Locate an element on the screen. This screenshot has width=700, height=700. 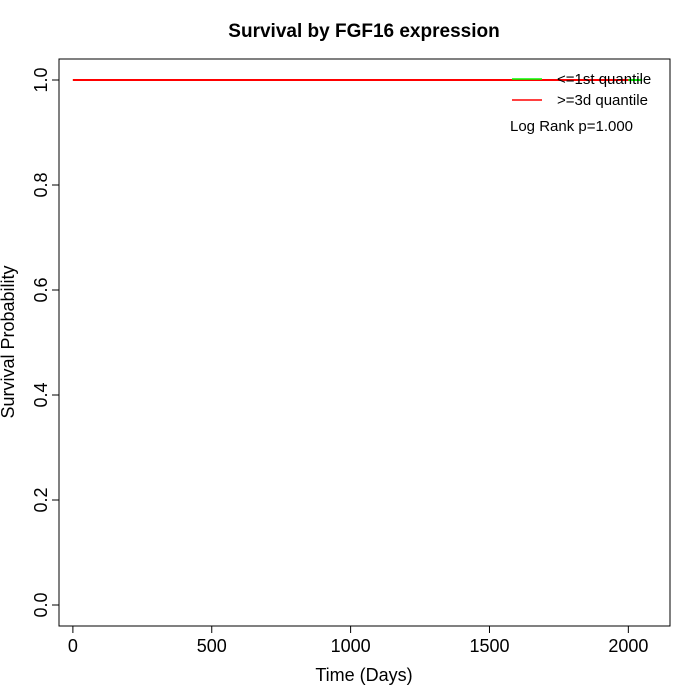
log-rank-annotation: Log Rank p=1.000 is located at coordinates (571, 126).